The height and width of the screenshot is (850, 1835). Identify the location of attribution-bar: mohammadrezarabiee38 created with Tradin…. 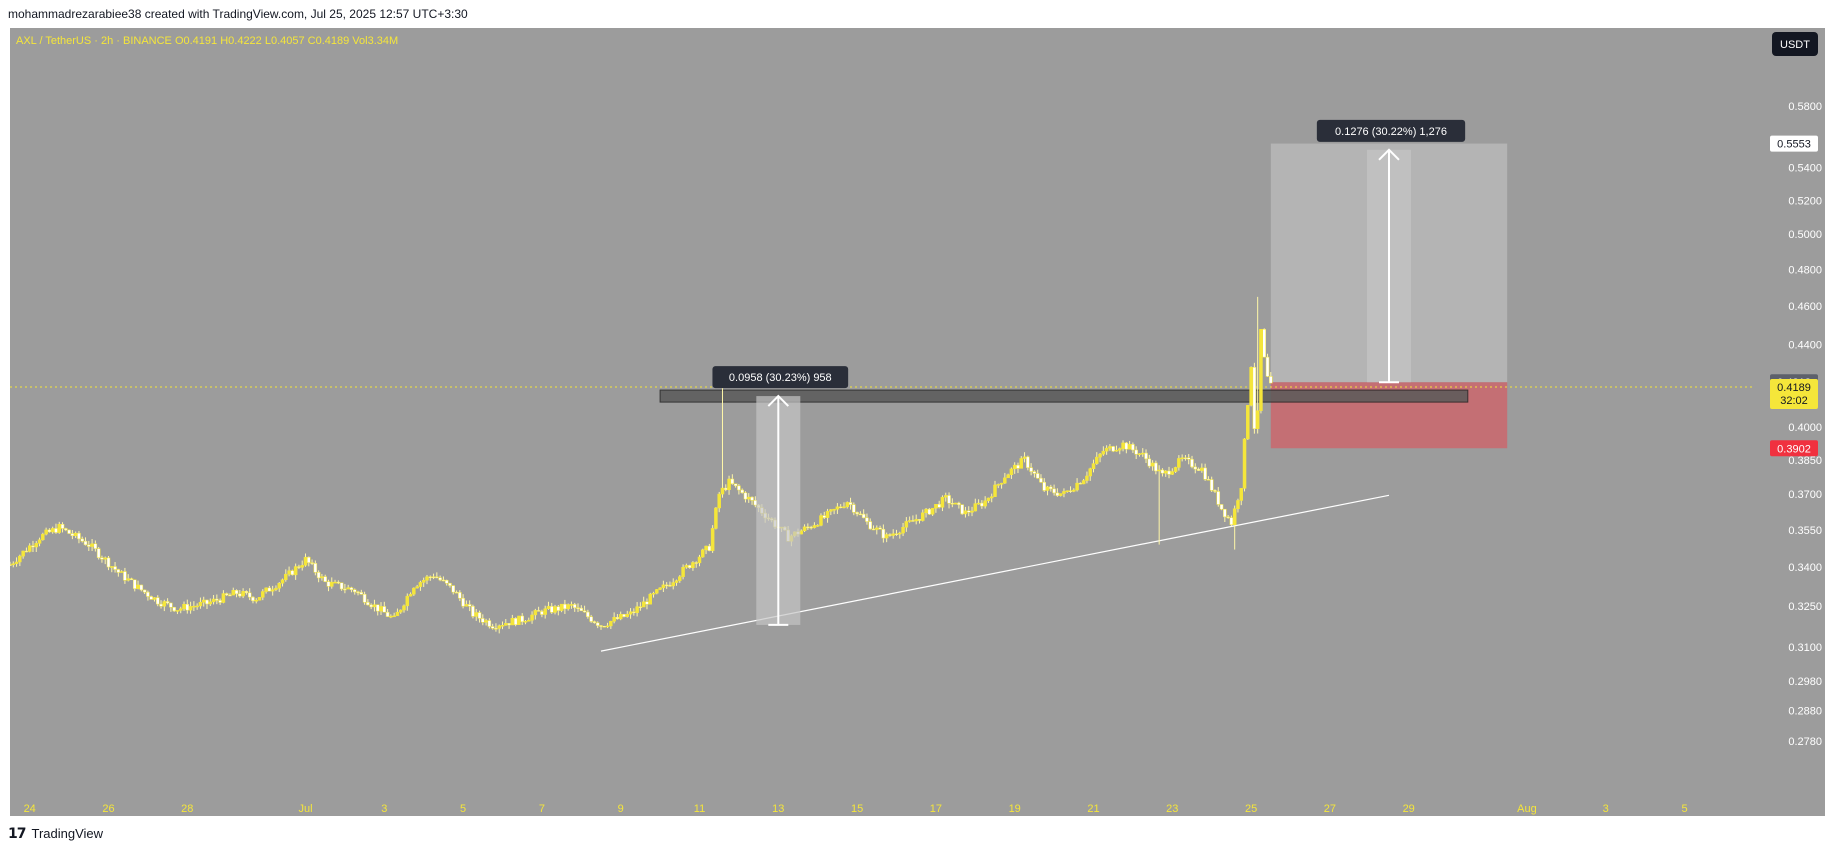
(917, 14).